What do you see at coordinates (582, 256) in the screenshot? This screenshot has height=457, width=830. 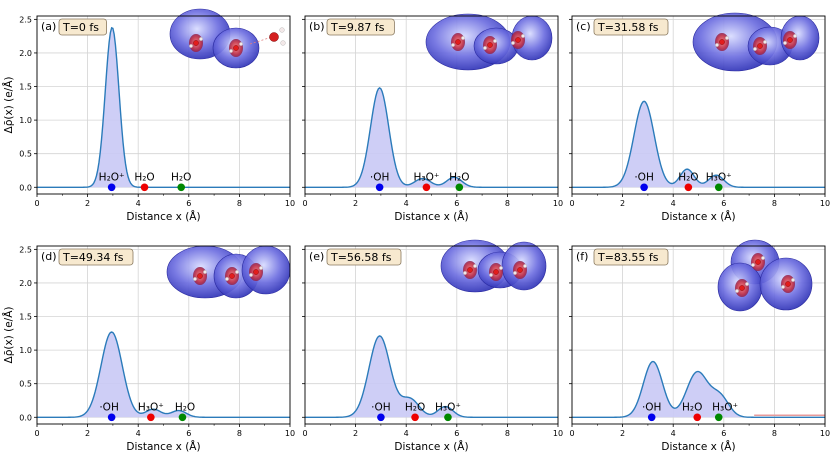 I see `panel-tag: (f)` at bounding box center [582, 256].